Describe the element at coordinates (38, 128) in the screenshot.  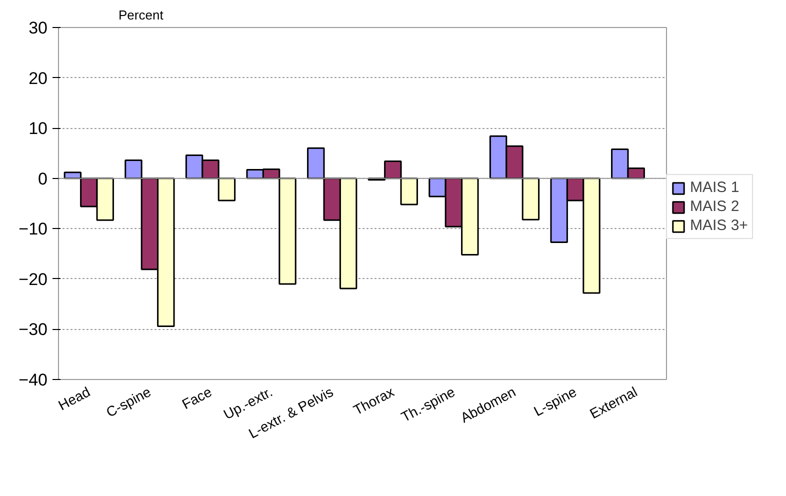
I see `y-tick-label: 10` at that location.